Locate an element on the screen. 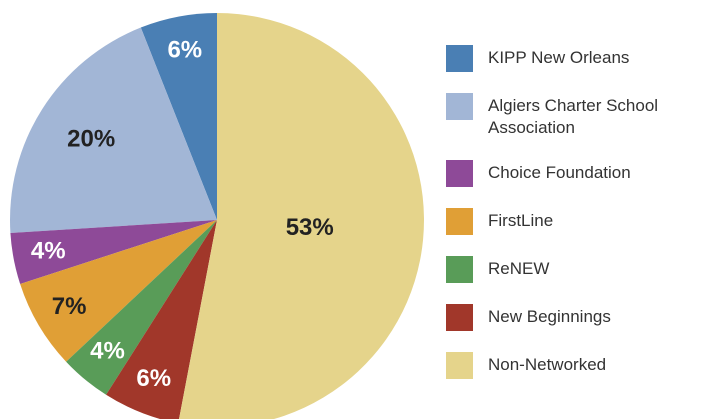  legend-item: New Beginnings is located at coordinates (577, 317).